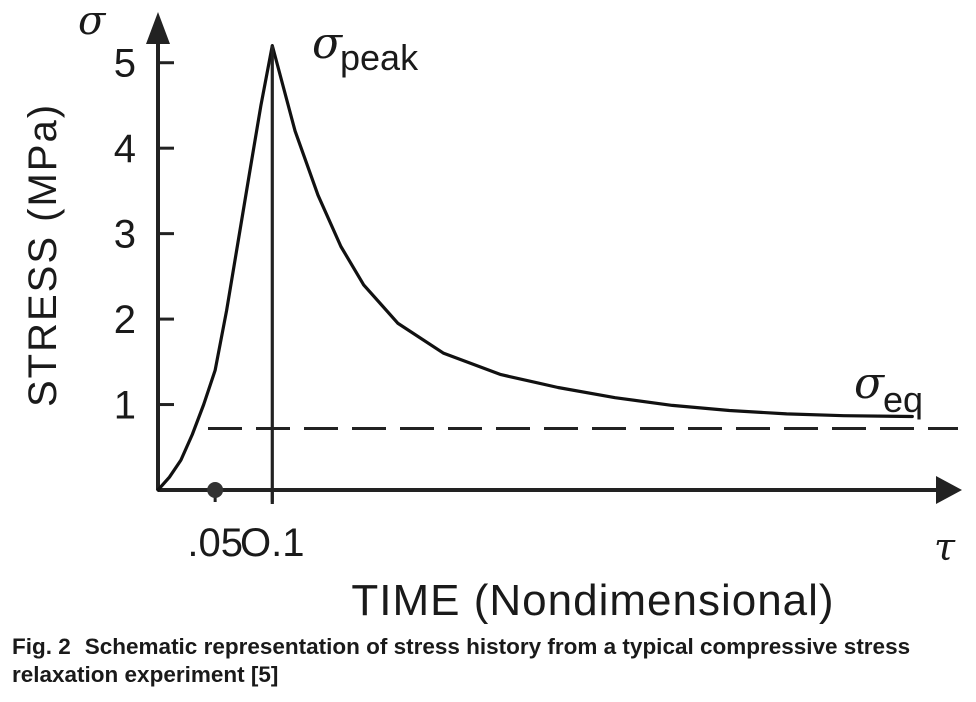  What do you see at coordinates (328, 43) in the screenshot?
I see `peak-symbol: σ` at bounding box center [328, 43].